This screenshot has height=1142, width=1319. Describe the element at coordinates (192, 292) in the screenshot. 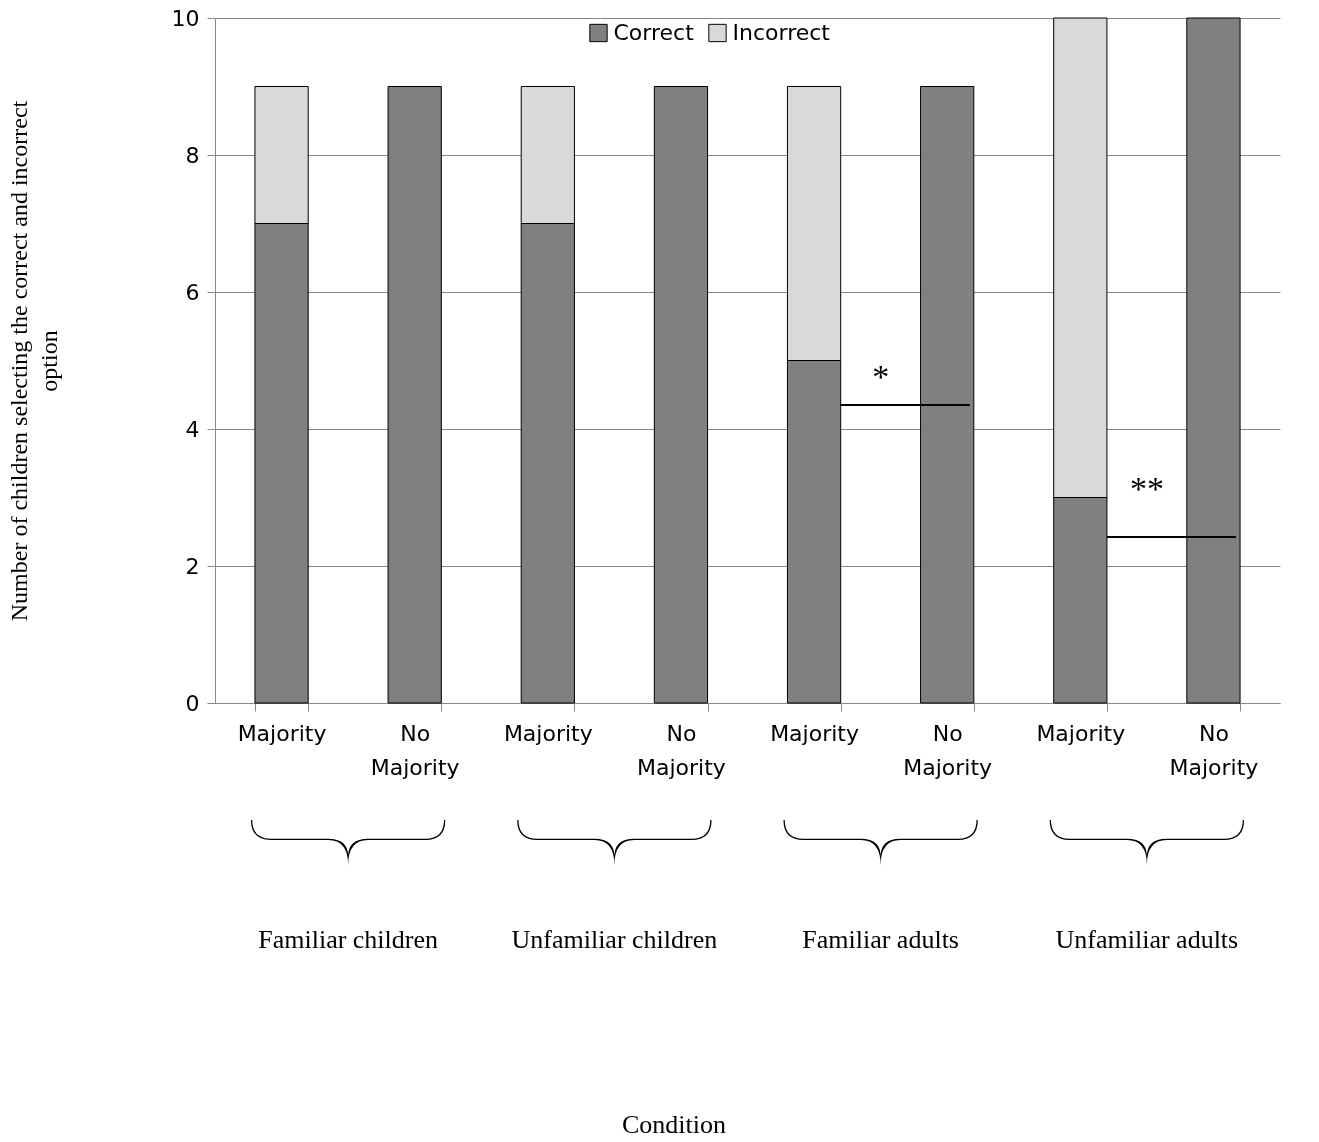

I see `y-tick-label: 6` at that location.